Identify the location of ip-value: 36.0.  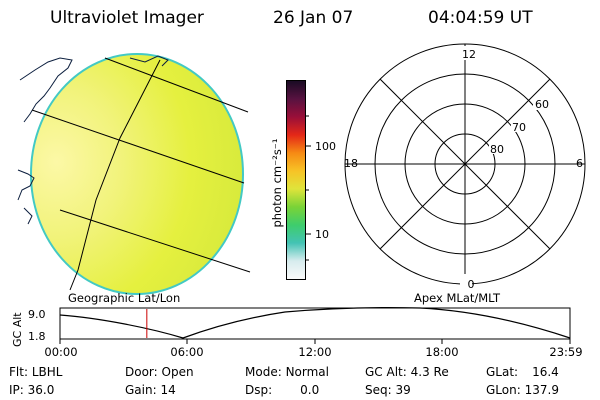
(41, 390).